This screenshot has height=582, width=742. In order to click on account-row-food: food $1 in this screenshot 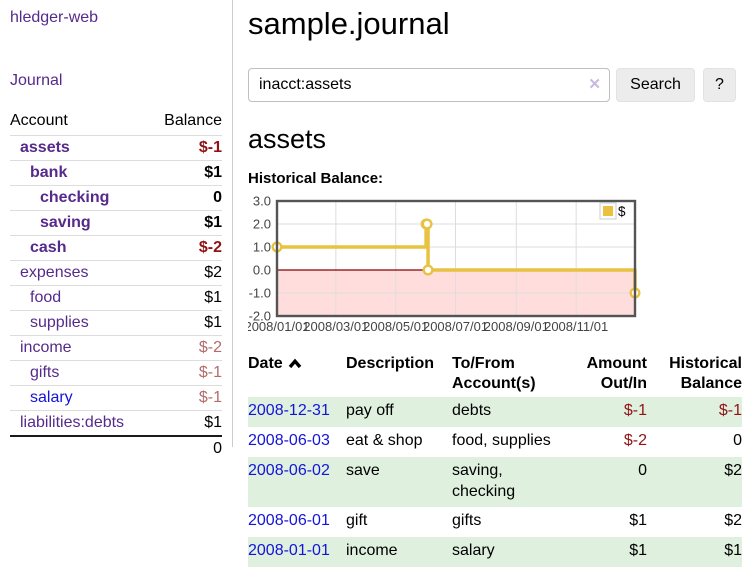, I will do `click(116, 298)`.